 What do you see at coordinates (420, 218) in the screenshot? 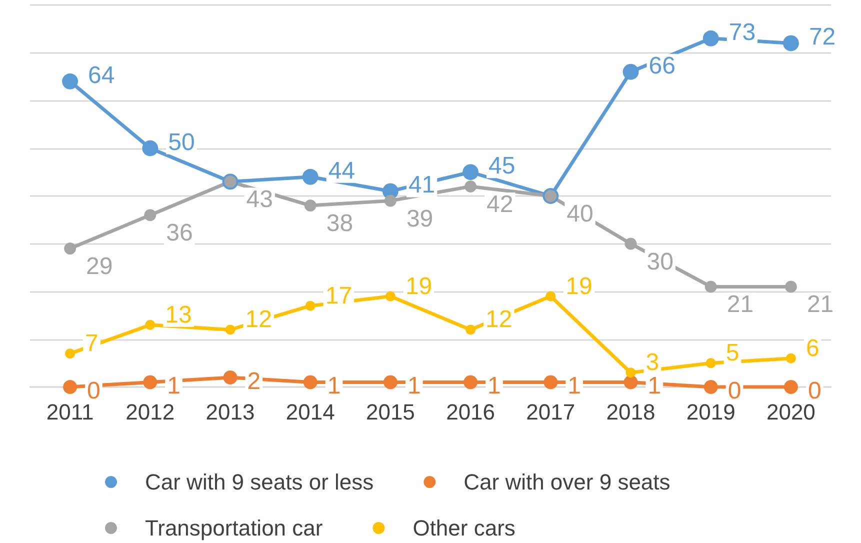
I see `data-label: 39` at bounding box center [420, 218].